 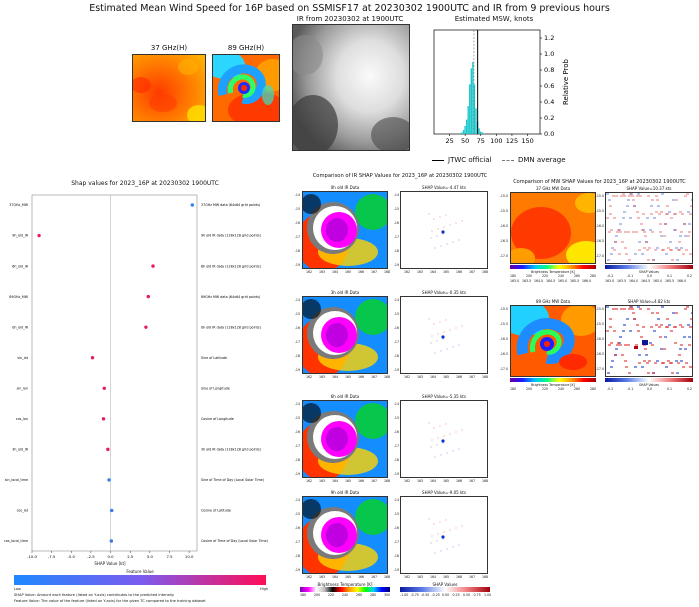 I want to click on hist-y-tick-label: 1.0, so click(x=549, y=54).